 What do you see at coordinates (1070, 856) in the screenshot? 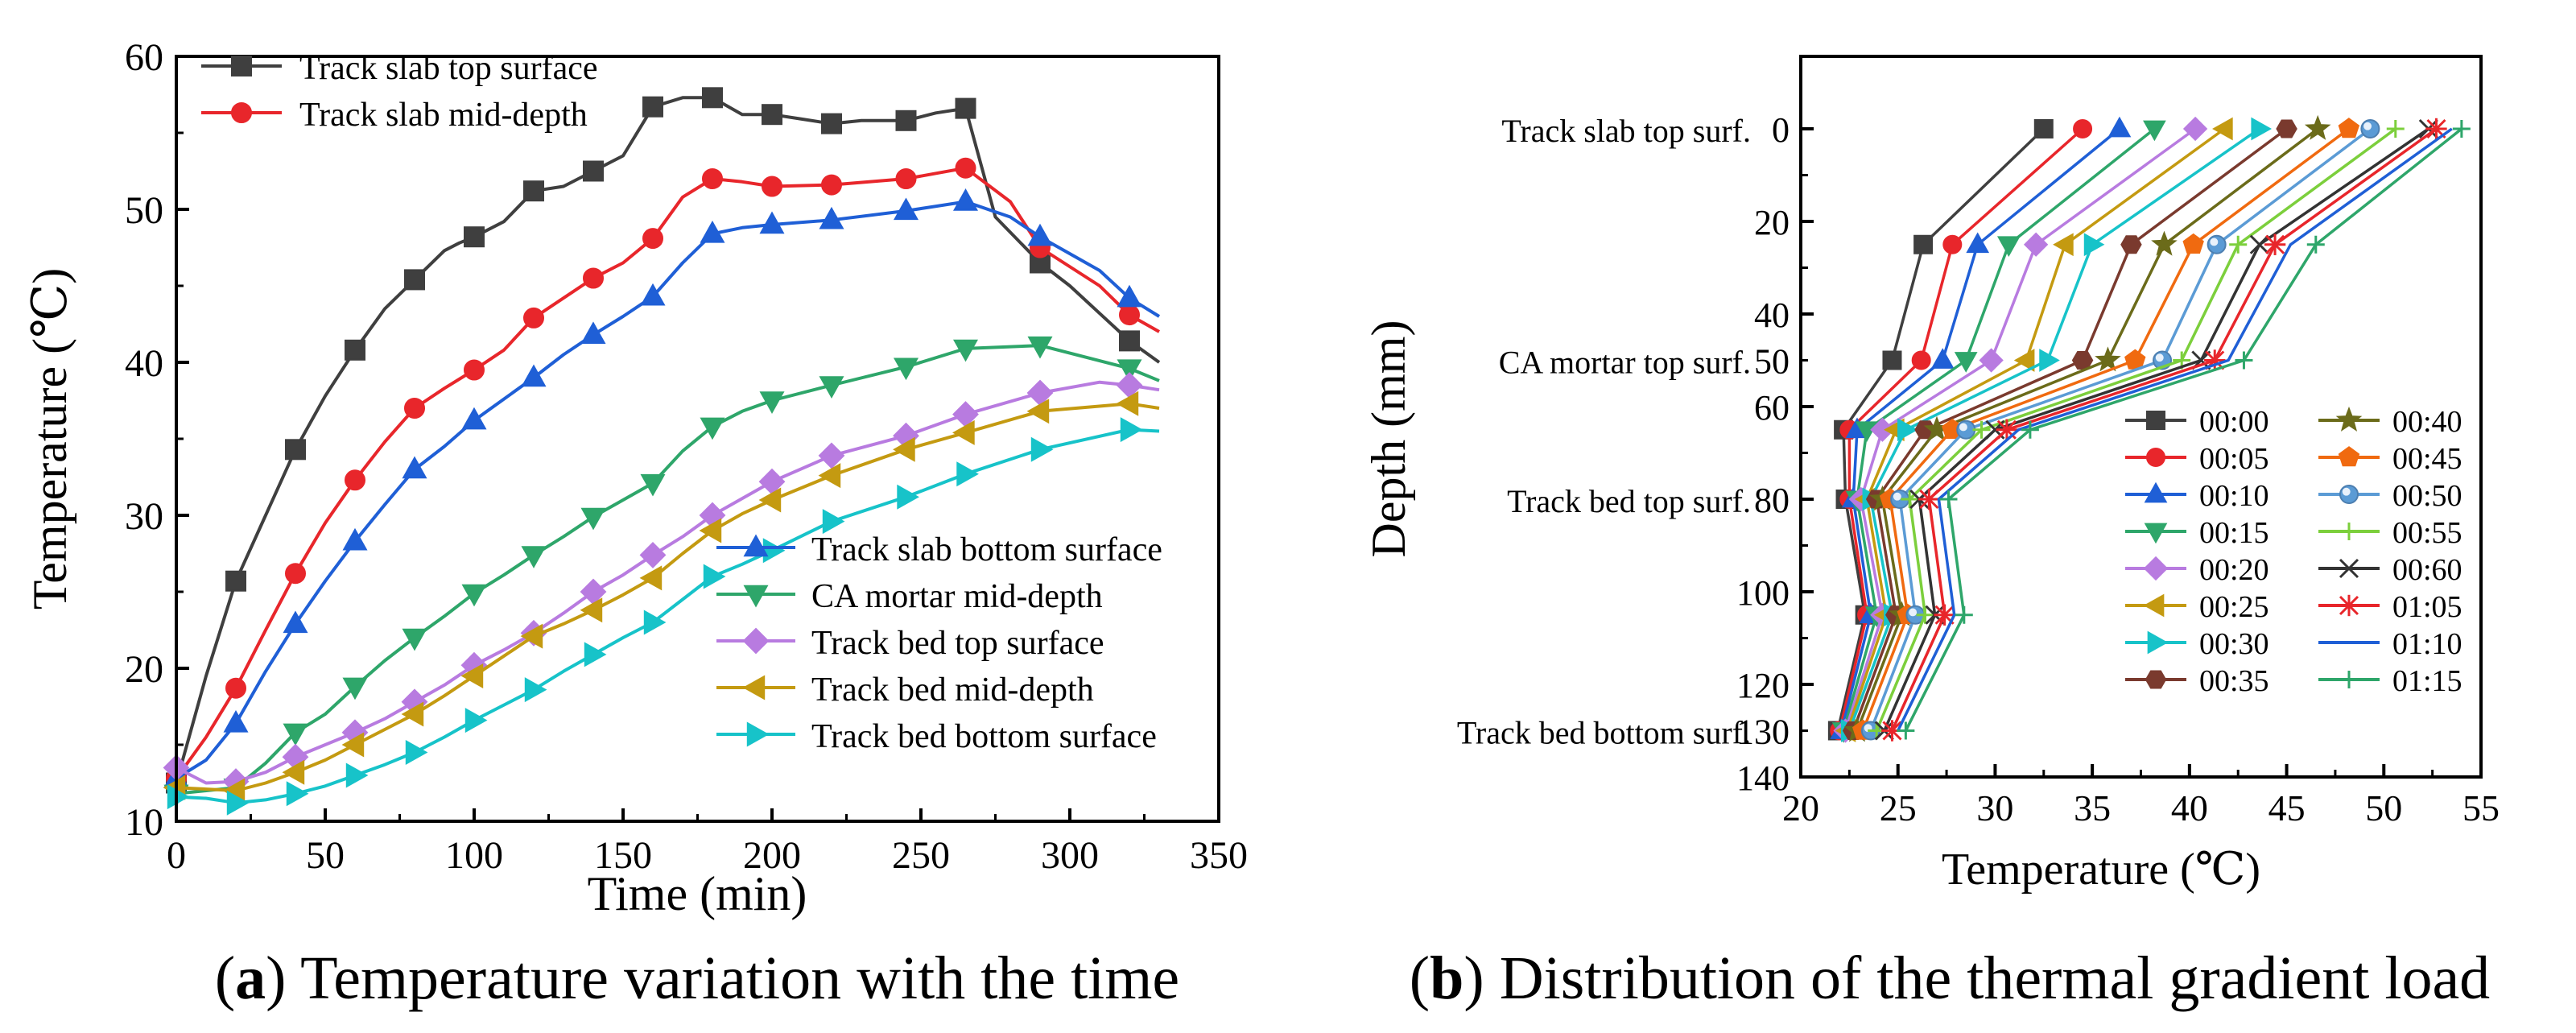
I see `panel-a-x-tick-label: 300` at bounding box center [1070, 856].